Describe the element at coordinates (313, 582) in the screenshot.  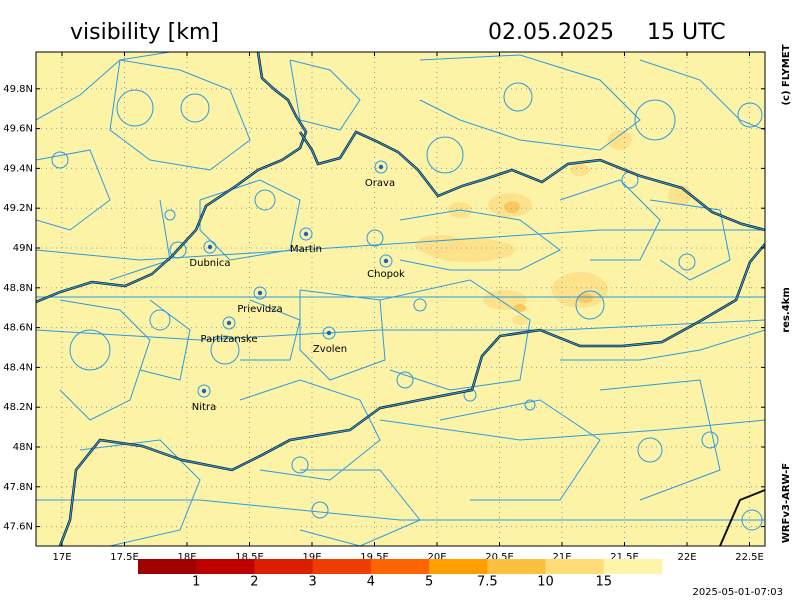
I see `colorbar-label: 3` at that location.